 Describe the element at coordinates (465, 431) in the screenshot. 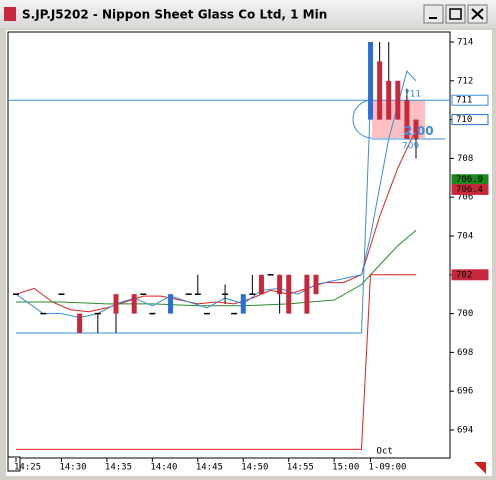

I see `y-tick-label: 694` at that location.